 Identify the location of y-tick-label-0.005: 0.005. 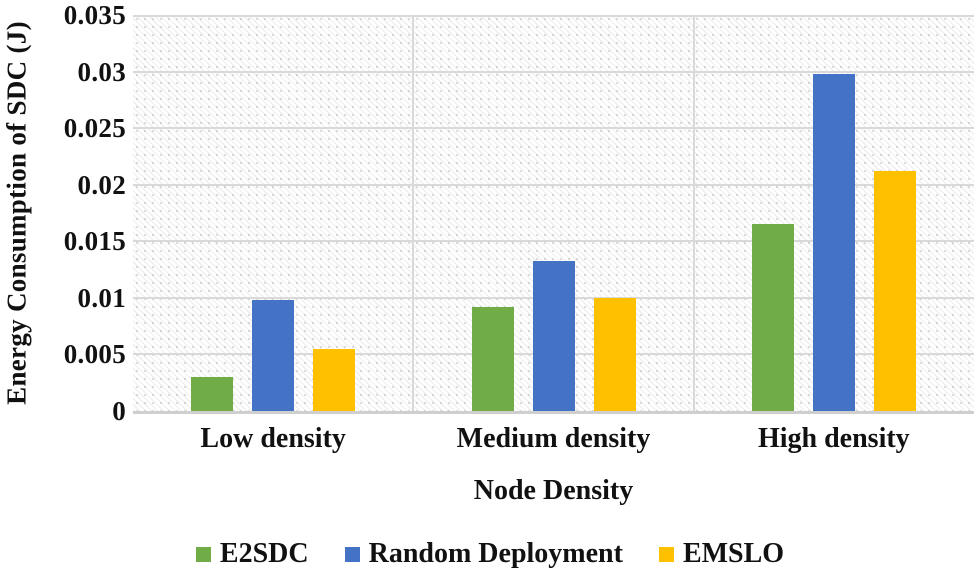
(94, 354).